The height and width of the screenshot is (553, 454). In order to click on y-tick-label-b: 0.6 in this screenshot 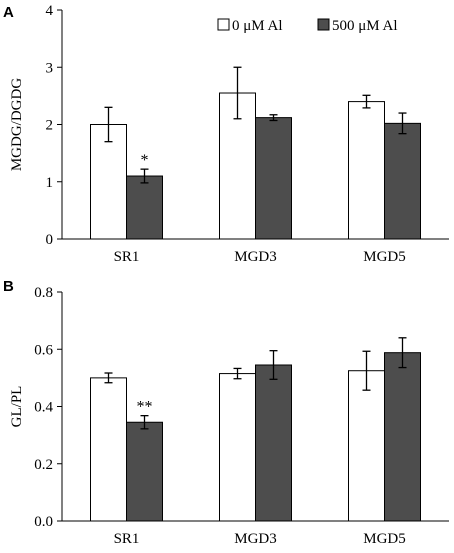, I will do `click(43, 350)`.